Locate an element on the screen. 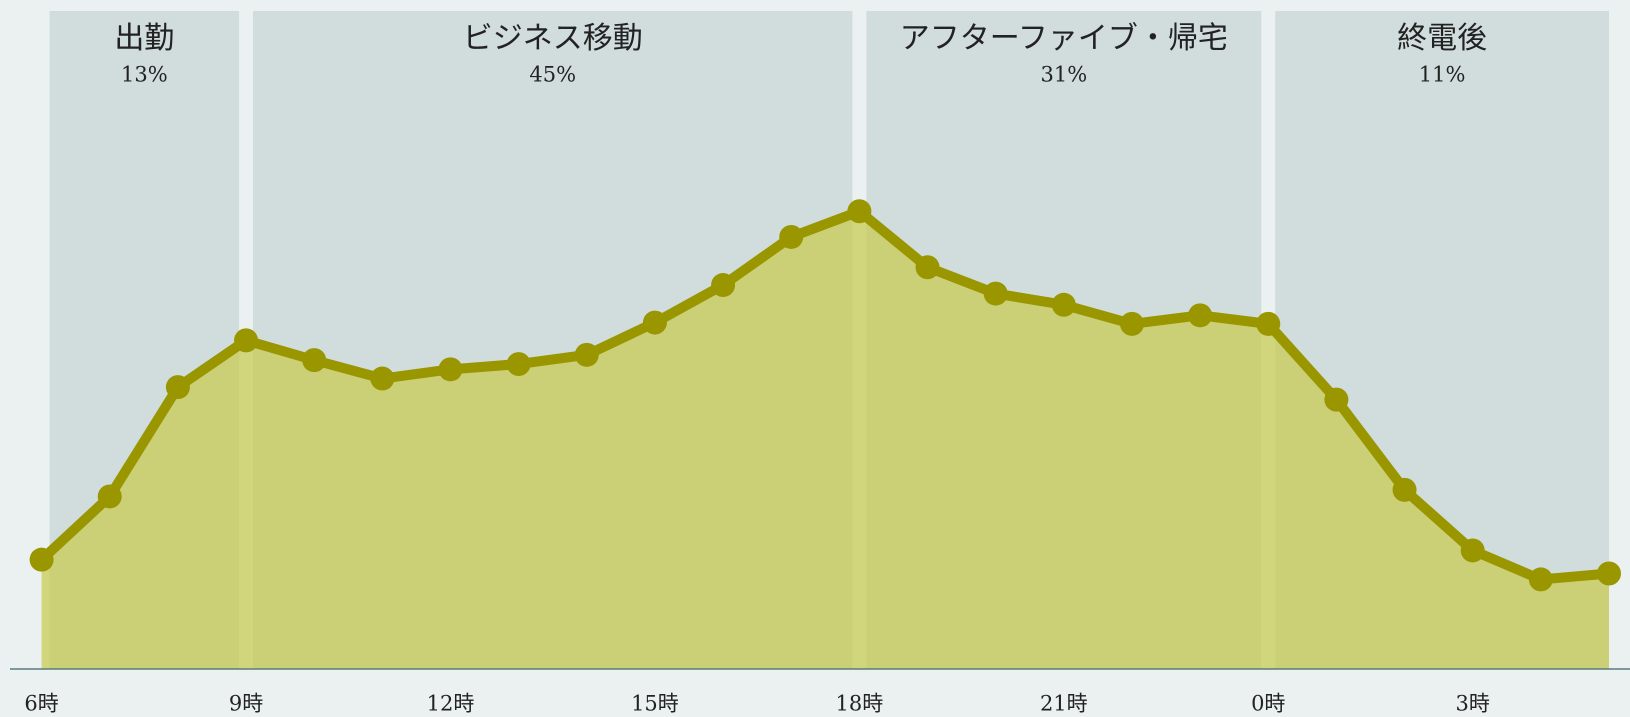 This screenshot has height=717, width=1630. section-name: ビジネス移動 is located at coordinates (553, 38).